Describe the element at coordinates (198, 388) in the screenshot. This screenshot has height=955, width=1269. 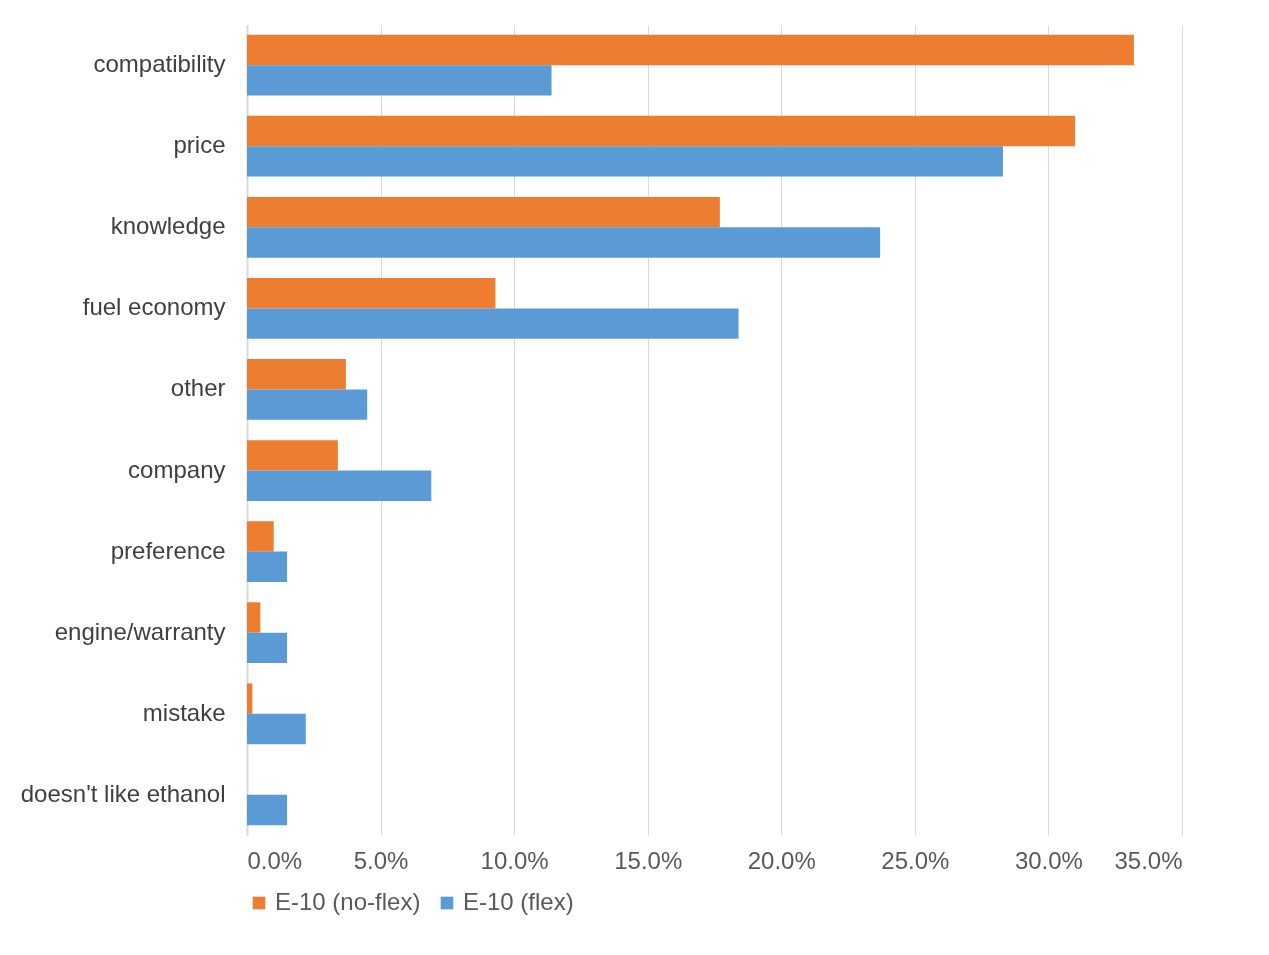
I see `y-tick-label: other` at that location.